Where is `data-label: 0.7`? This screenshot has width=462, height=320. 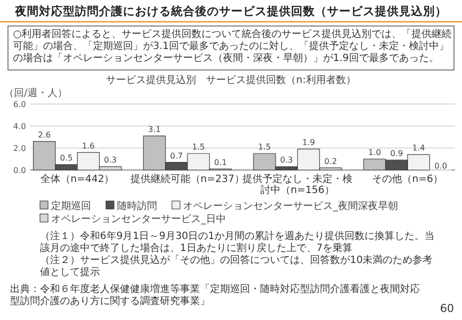
data-label: 0.7 is located at coordinates (176, 155).